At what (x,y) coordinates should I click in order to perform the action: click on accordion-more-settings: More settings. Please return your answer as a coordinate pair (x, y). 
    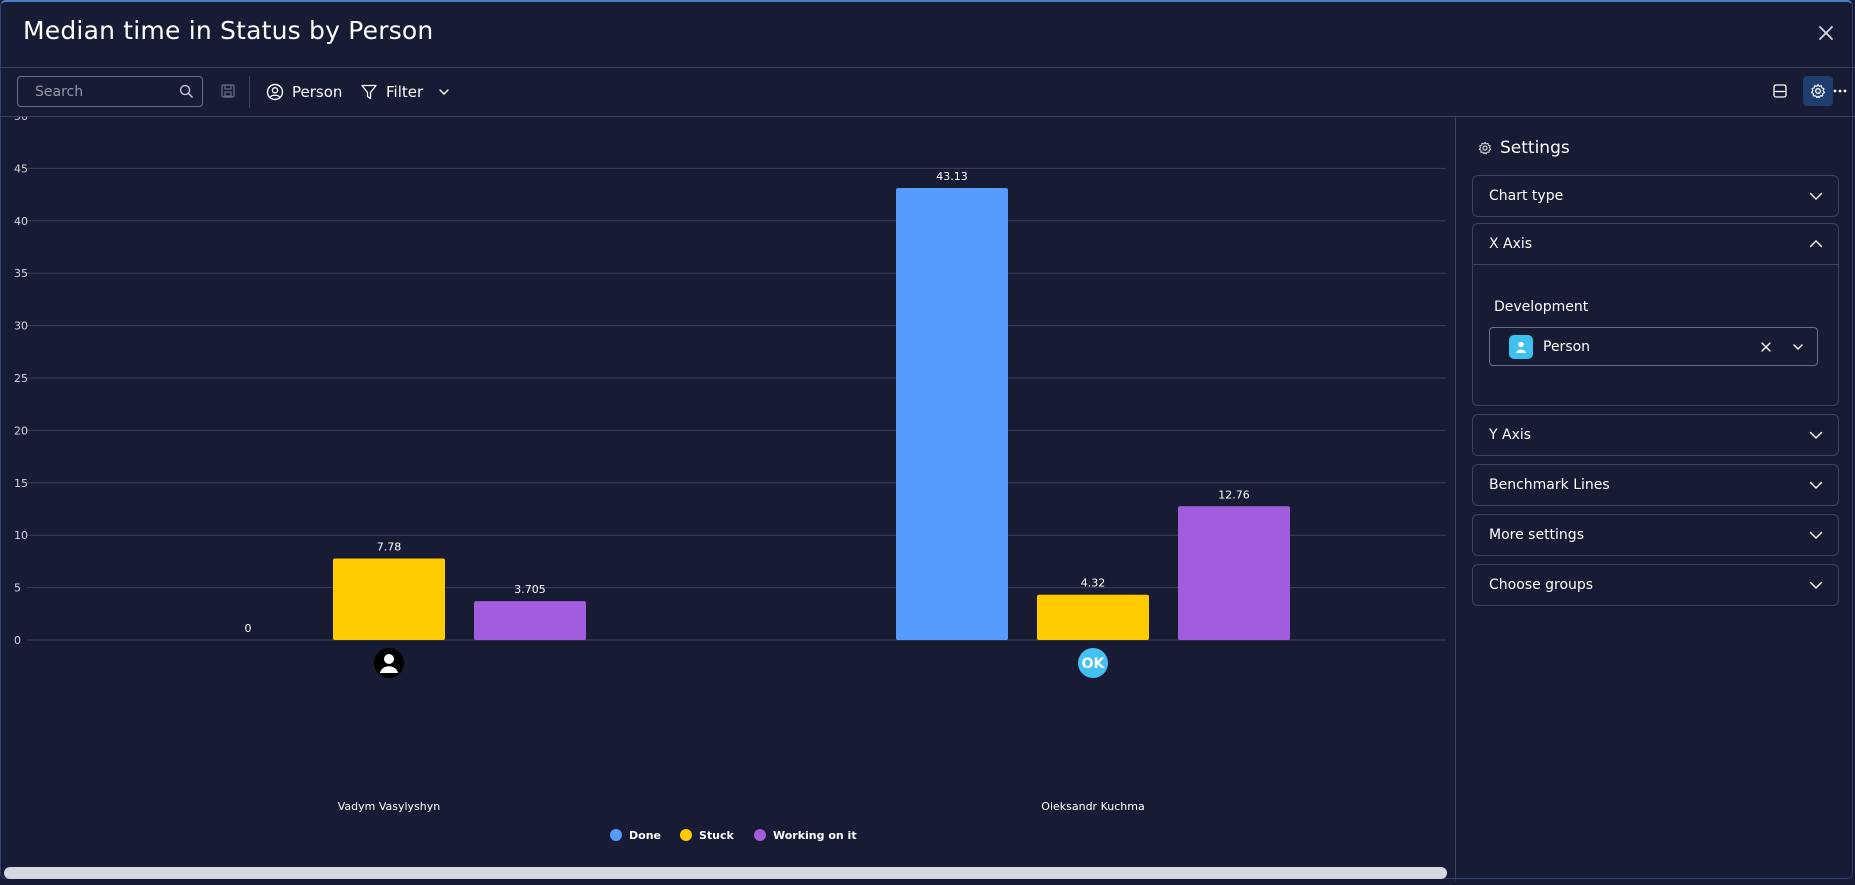
    Looking at the image, I should click on (1655, 535).